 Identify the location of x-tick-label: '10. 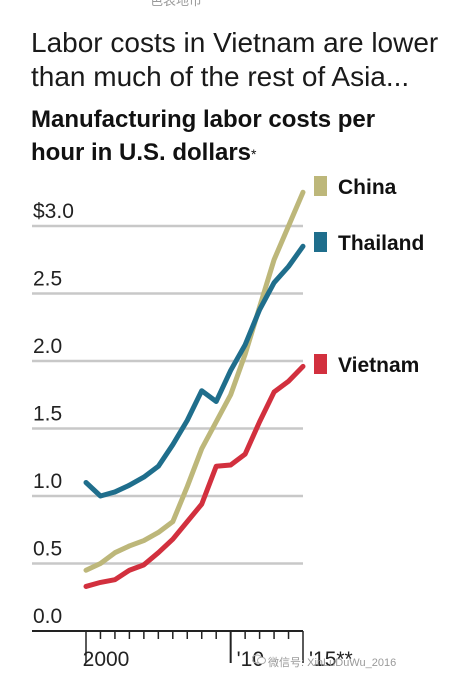
(250, 659).